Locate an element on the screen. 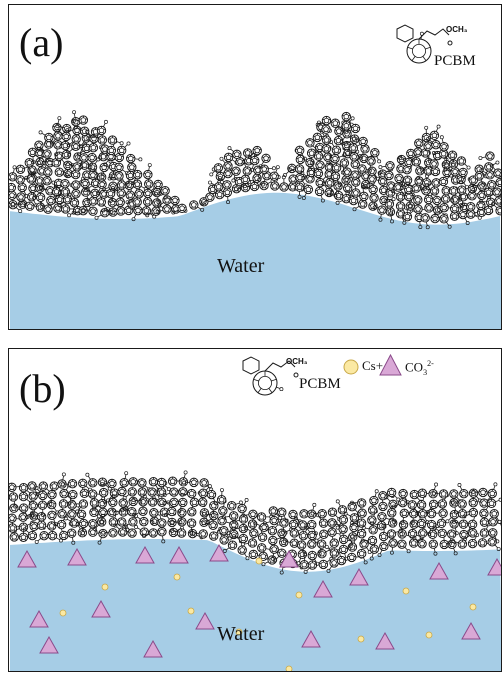 This screenshot has height=675, width=503. carbonyl-icon is located at coordinates (296, 375).